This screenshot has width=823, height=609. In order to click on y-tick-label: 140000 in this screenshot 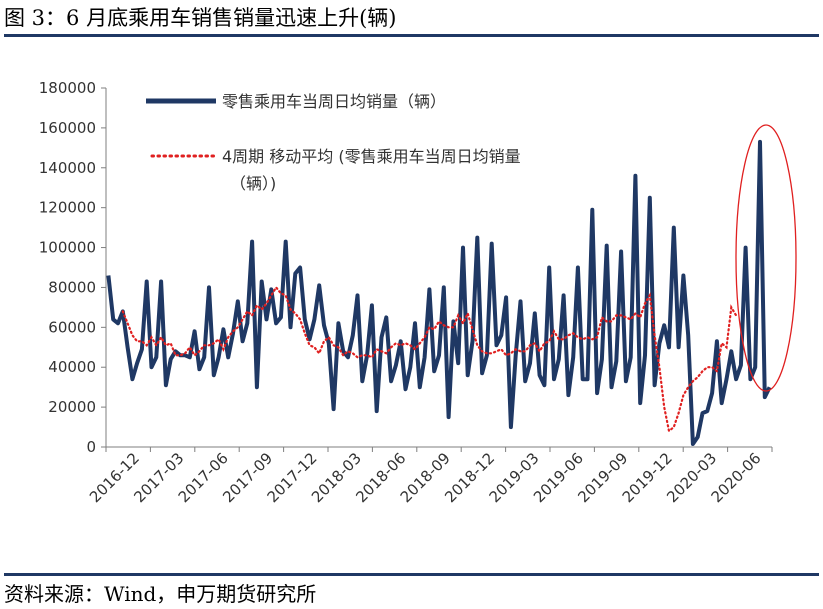, I will do `click(67, 168)`.